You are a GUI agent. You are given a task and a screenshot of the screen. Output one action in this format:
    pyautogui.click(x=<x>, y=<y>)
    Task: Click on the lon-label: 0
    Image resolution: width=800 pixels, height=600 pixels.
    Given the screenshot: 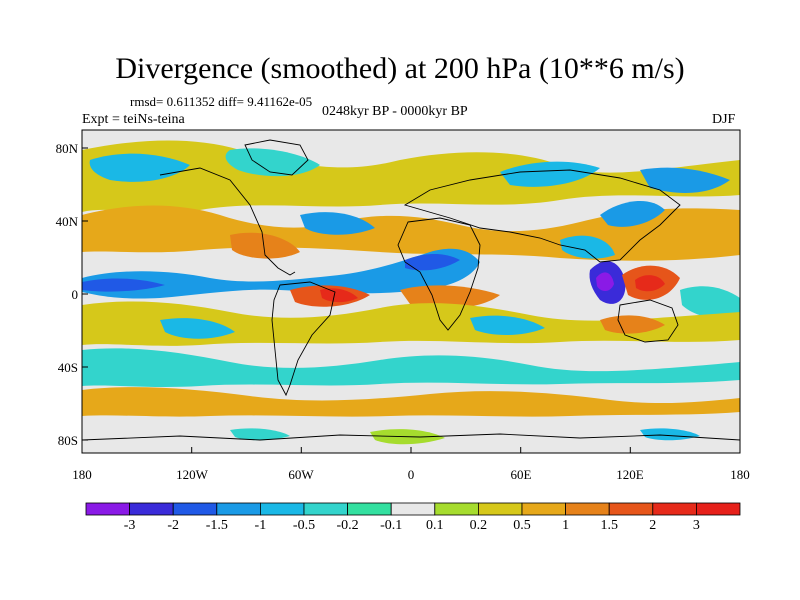 What is the action you would take?
    pyautogui.click(x=411, y=474)
    